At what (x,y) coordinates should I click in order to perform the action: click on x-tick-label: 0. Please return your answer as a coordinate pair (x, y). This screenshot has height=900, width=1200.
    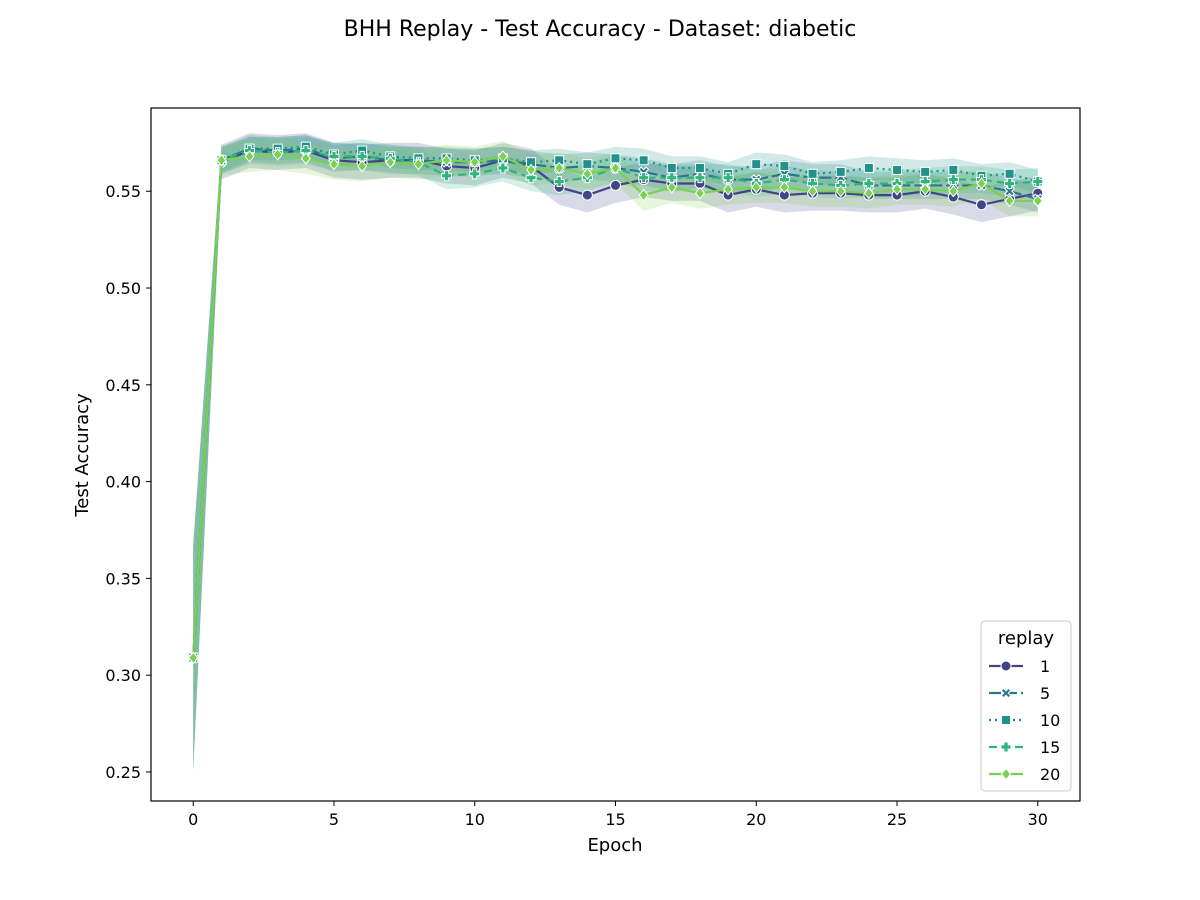
    Looking at the image, I should click on (193, 819).